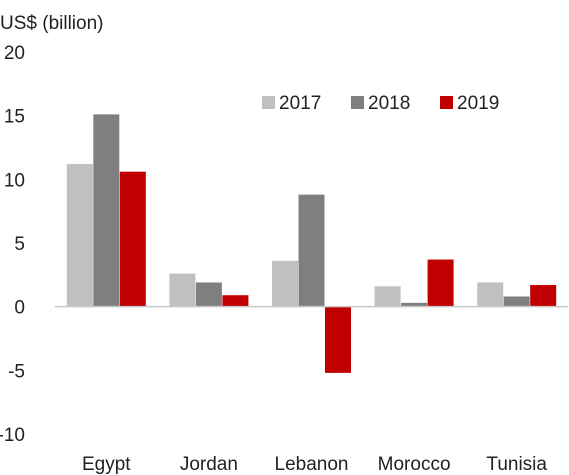  Describe the element at coordinates (208, 294) in the screenshot. I see `bar-jordan-2018` at that location.